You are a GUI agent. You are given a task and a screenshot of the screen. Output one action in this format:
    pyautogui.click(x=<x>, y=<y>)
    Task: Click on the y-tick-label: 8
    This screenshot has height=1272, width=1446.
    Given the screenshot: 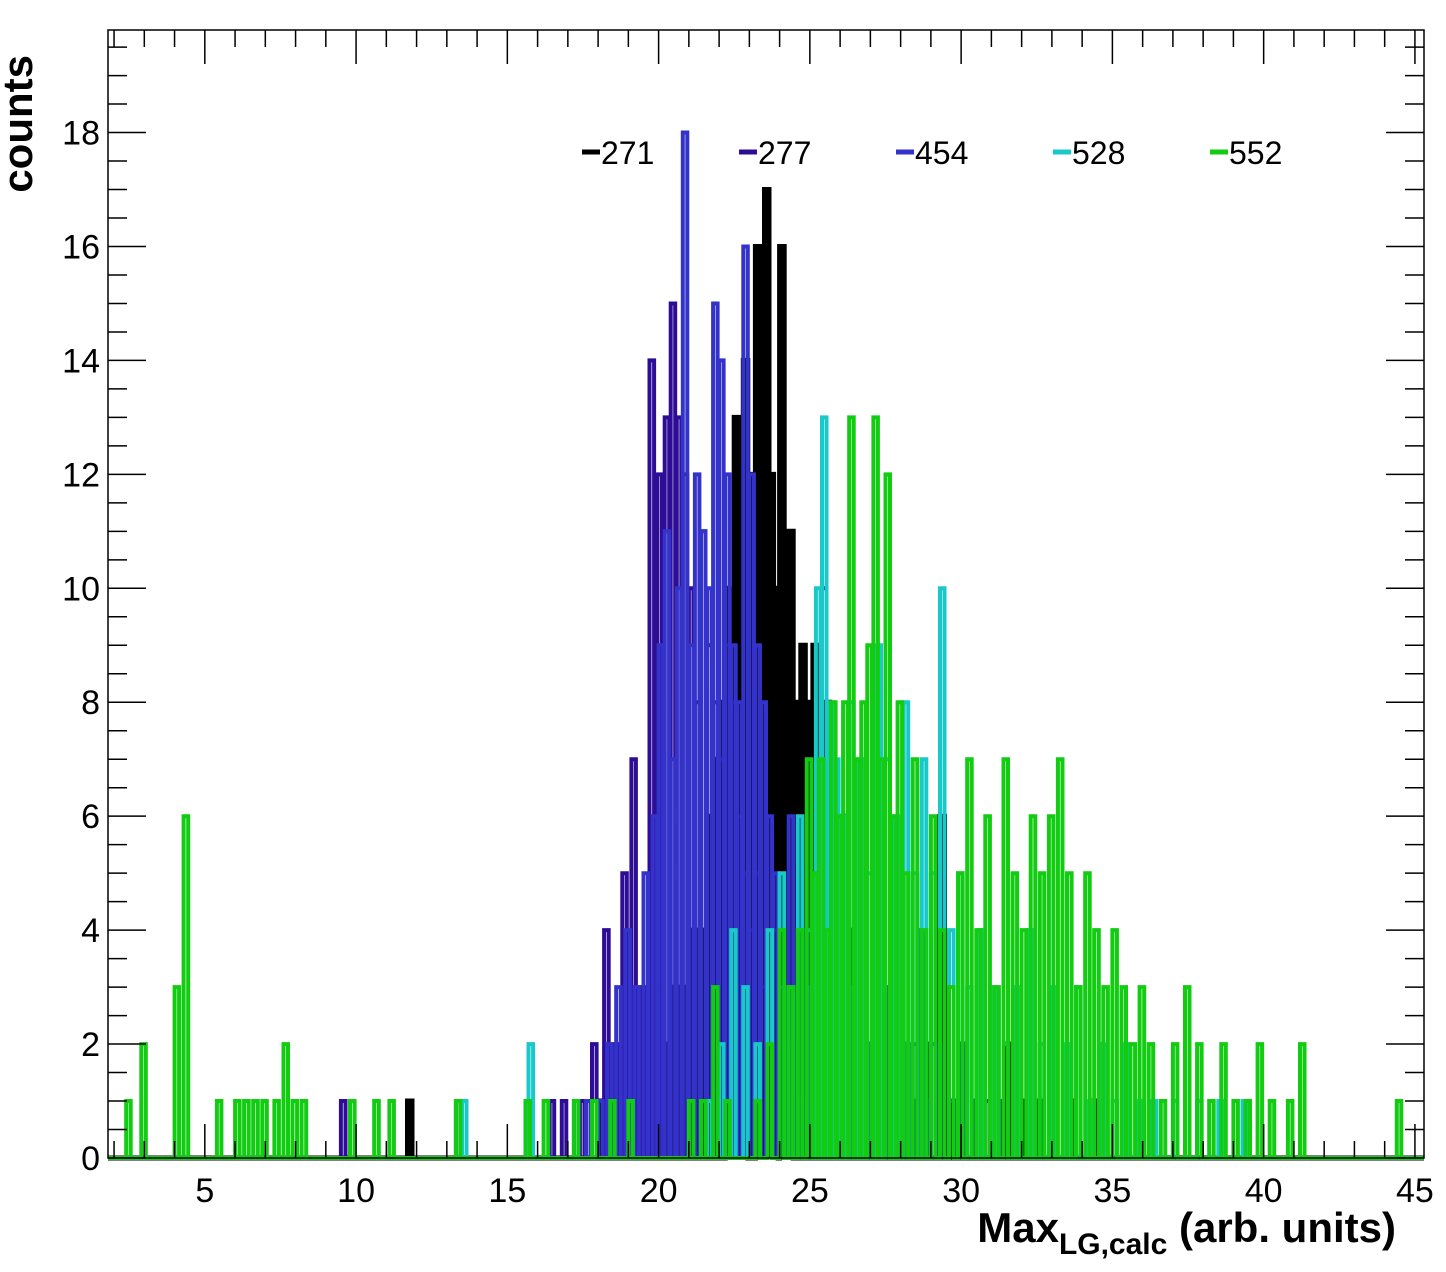 What is the action you would take?
    pyautogui.click(x=90, y=703)
    